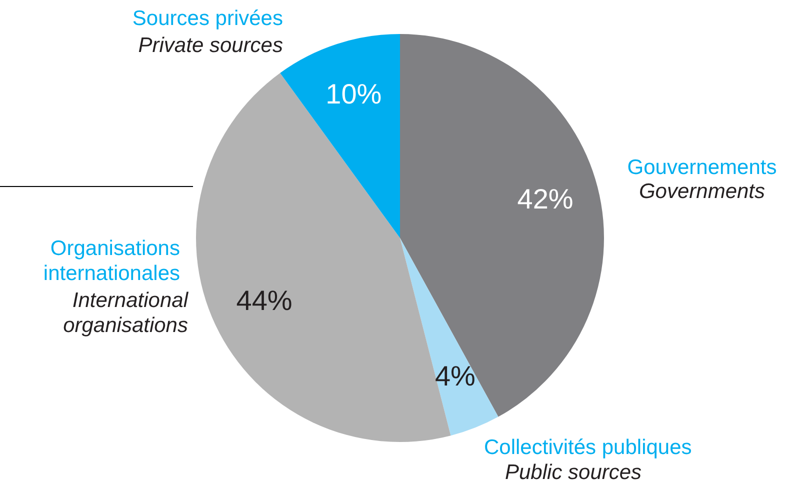 This screenshot has width=805, height=488. Describe the element at coordinates (702, 191) in the screenshot. I see `text: Governments` at that location.